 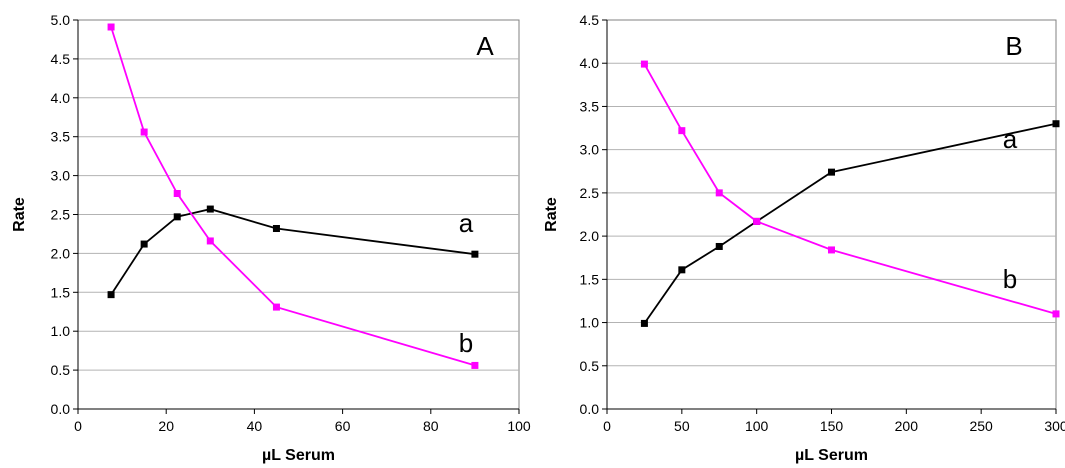 I want to click on x-tick-label: 200, so click(x=907, y=426).